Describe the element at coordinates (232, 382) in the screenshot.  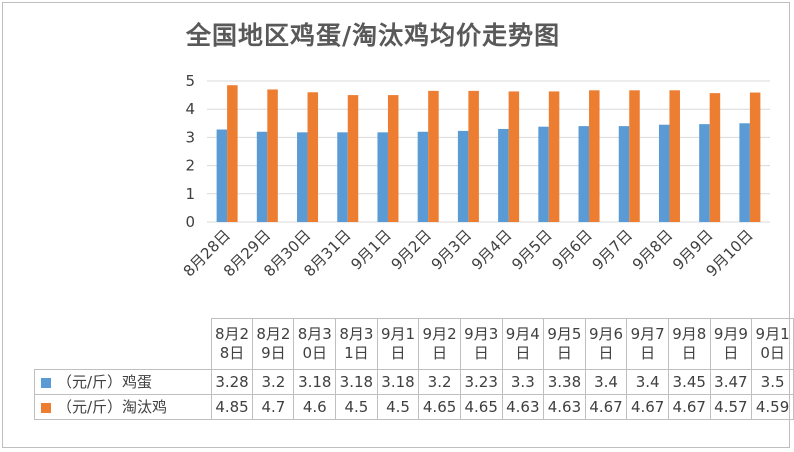
I see `table-value-cell: 3.28` at that location.